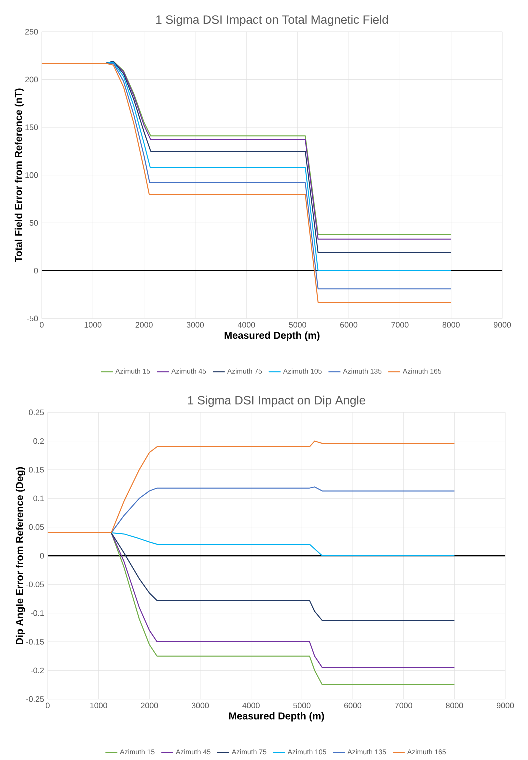 This screenshot has height=760, width=528. I want to click on chart-title: 1 Sigma DSI Impact on Total Magnetic Field, so click(272, 20).